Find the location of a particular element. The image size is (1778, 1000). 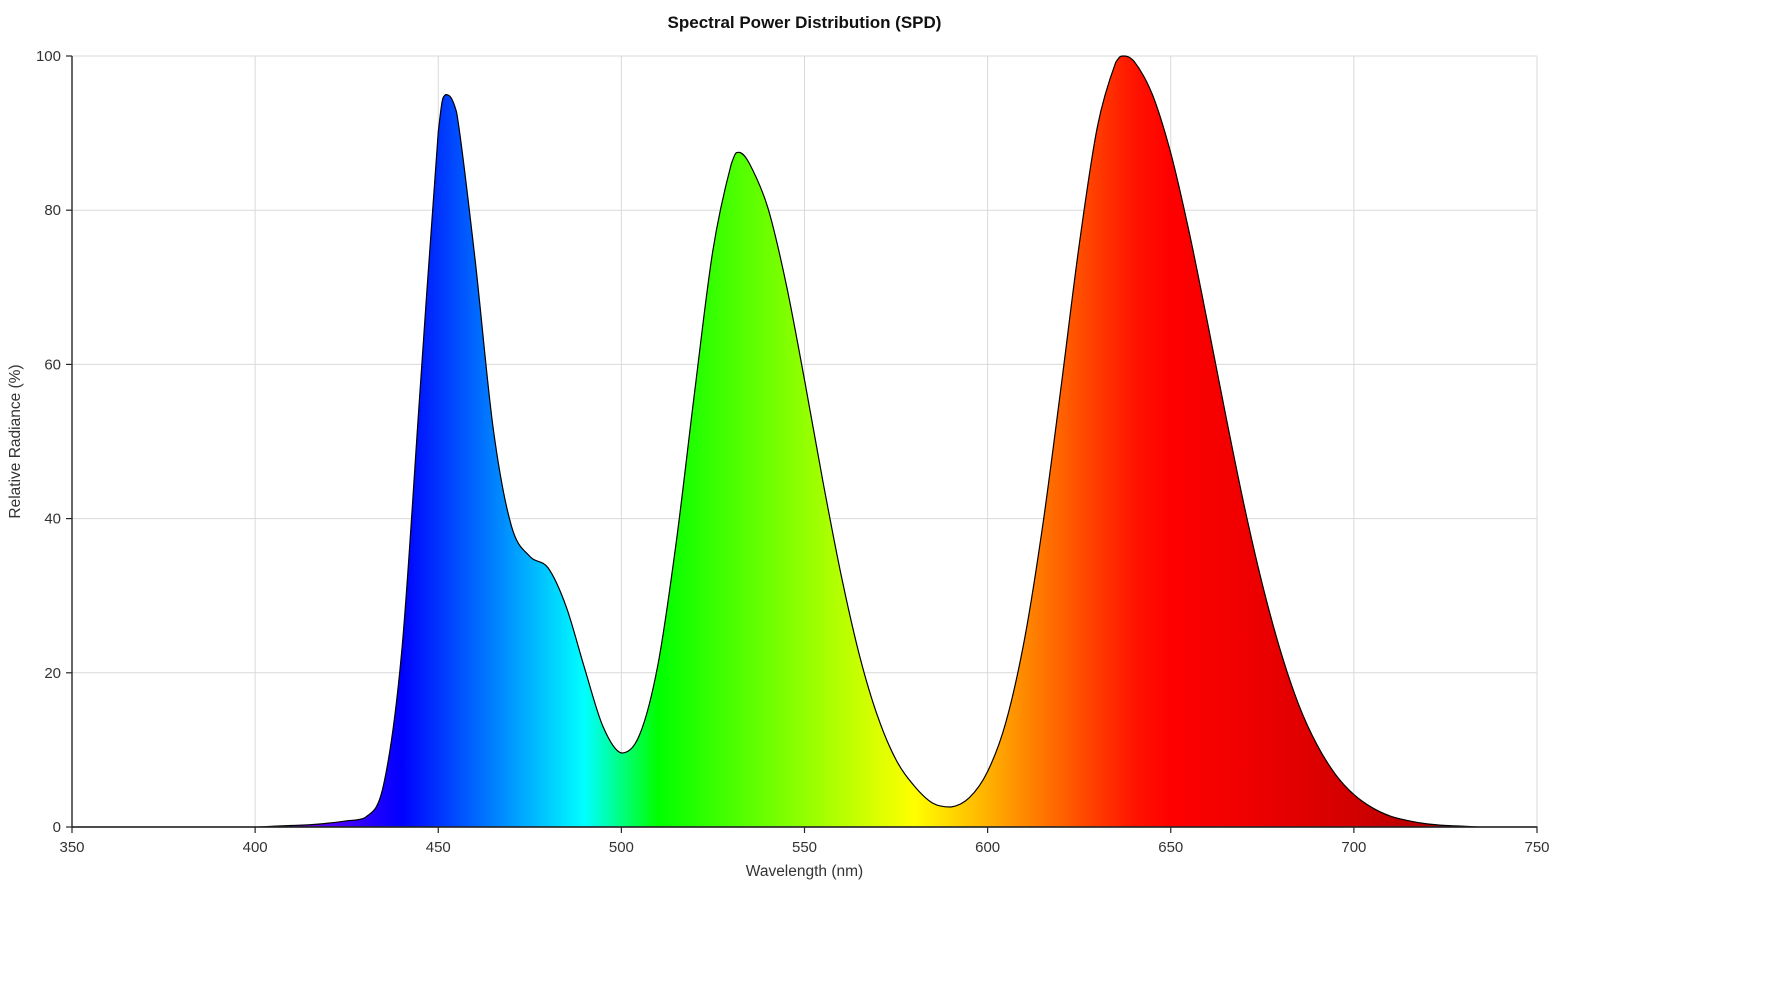

y-axis-label: Relative Radiance (%) is located at coordinates (15, 441).